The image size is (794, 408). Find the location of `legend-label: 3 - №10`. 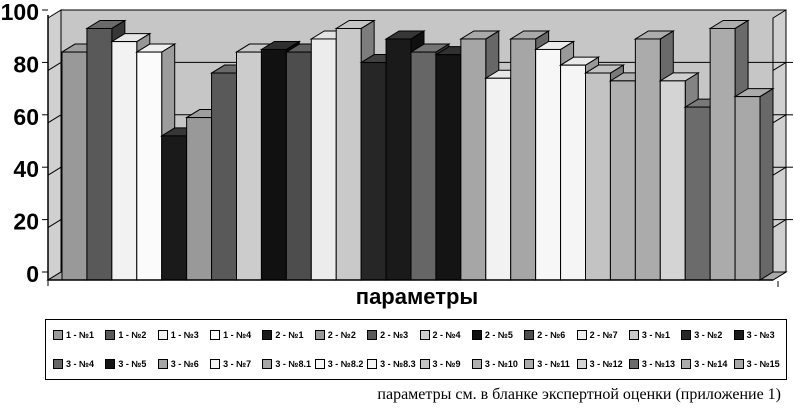

legend-label: 3 - №10 is located at coordinates (501, 364).